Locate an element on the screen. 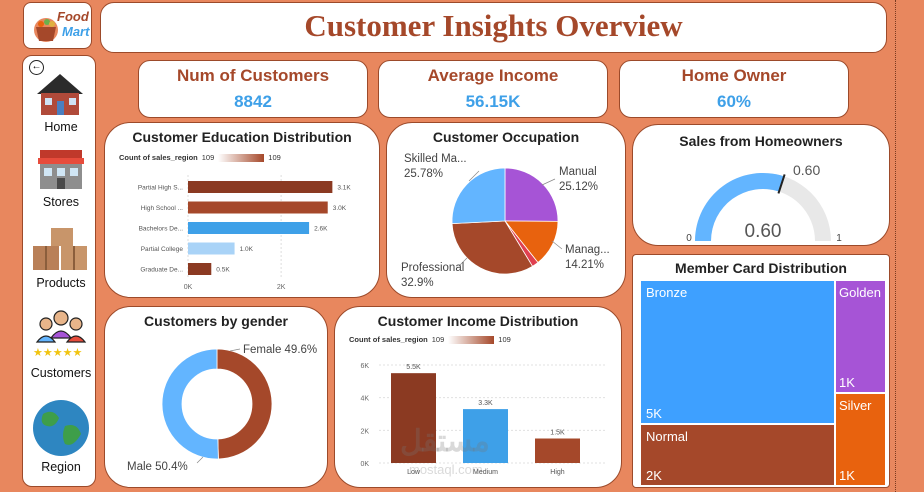 This screenshot has width=924, height=492. sidebar-item-label: Products is located at coordinates (61, 283).